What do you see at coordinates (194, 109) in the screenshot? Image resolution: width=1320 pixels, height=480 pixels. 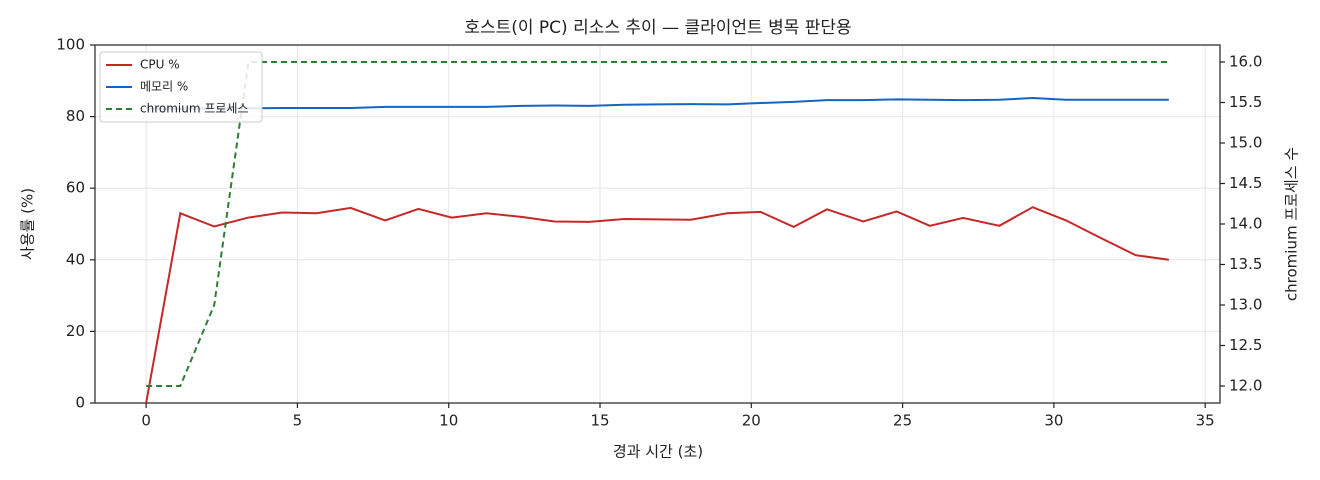 I see `legend-label: chromium 프로세스` at bounding box center [194, 109].